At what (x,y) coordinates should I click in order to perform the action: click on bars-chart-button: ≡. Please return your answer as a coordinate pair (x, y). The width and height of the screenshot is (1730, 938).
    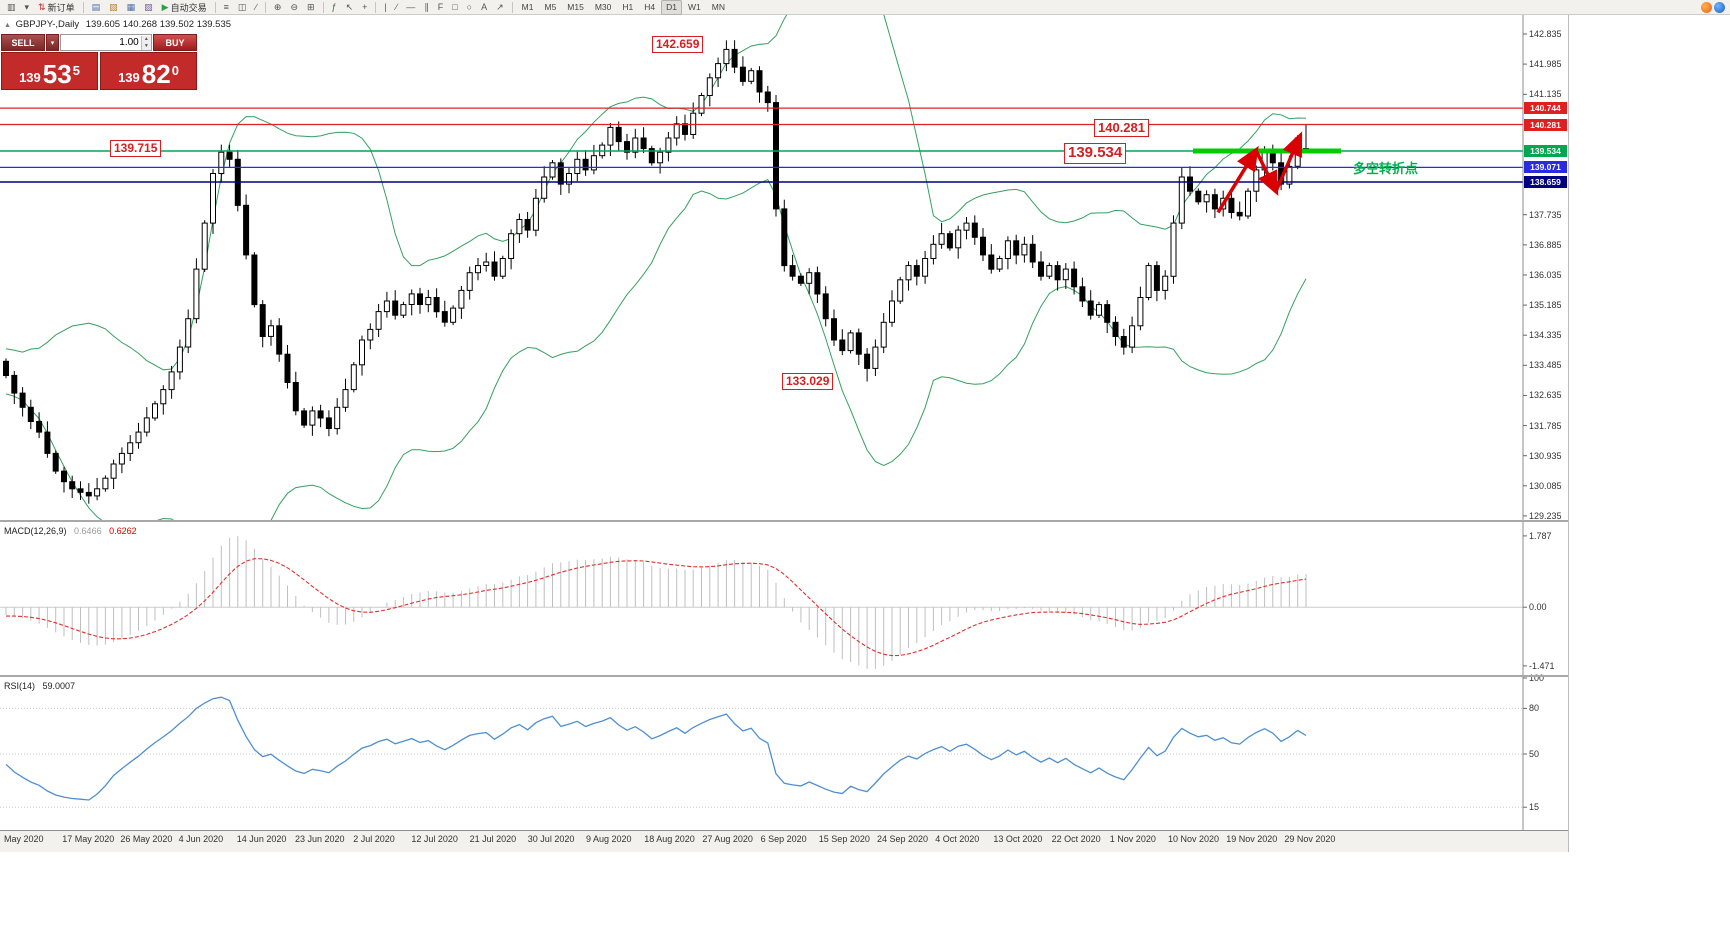
    Looking at the image, I should click on (226, 7).